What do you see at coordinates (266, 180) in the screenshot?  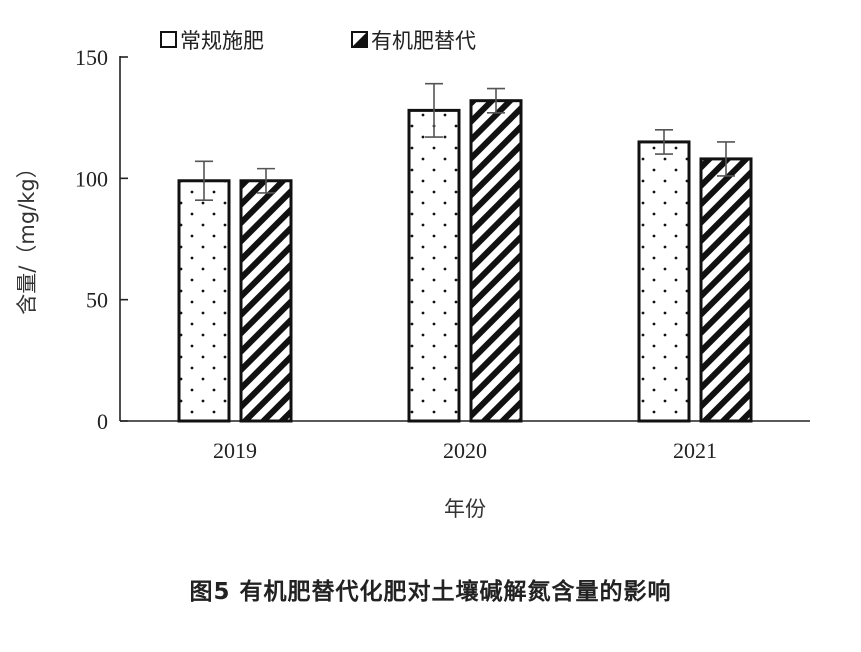 I see `error-bar-organic-2019` at bounding box center [266, 180].